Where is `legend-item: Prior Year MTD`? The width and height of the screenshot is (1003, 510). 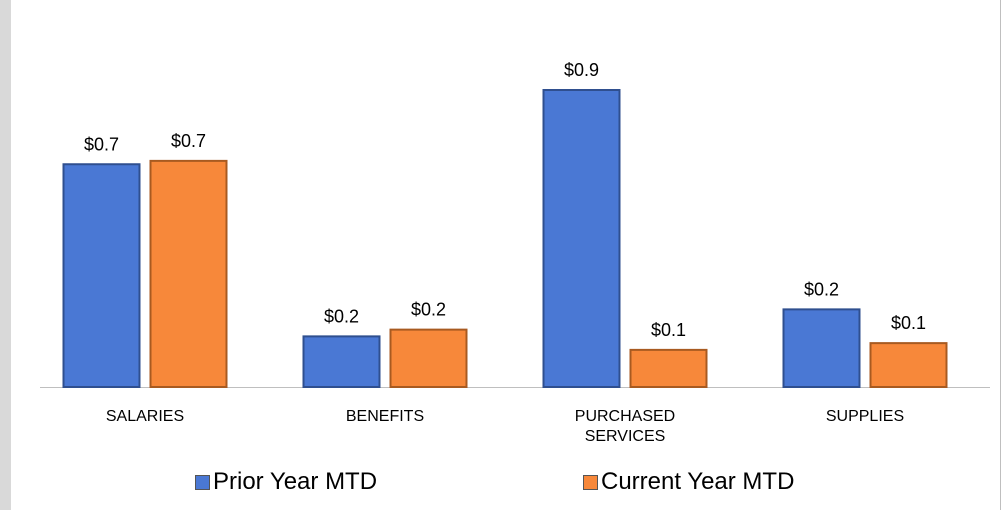 legend-item: Prior Year MTD is located at coordinates (286, 482).